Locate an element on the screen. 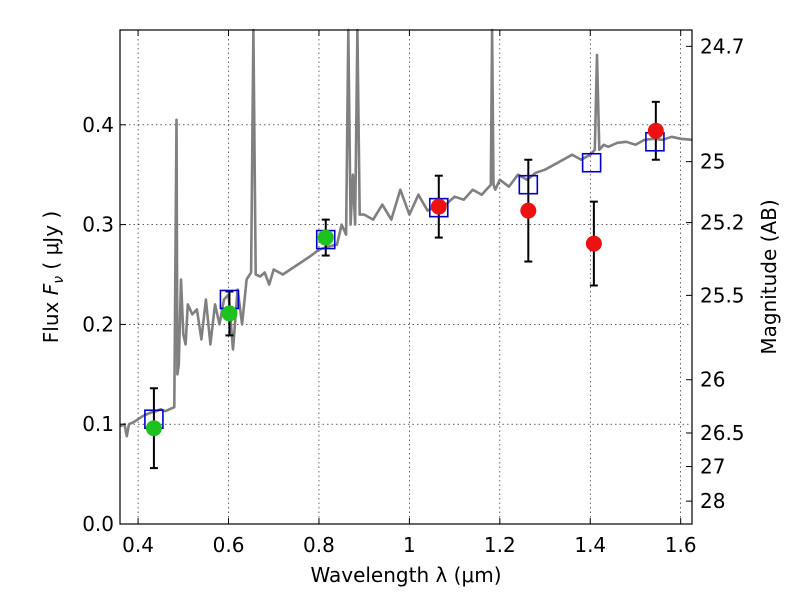 Image resolution: width=800 pixels, height=600 pixels. right-tick-label: 25.2 is located at coordinates (722, 223).